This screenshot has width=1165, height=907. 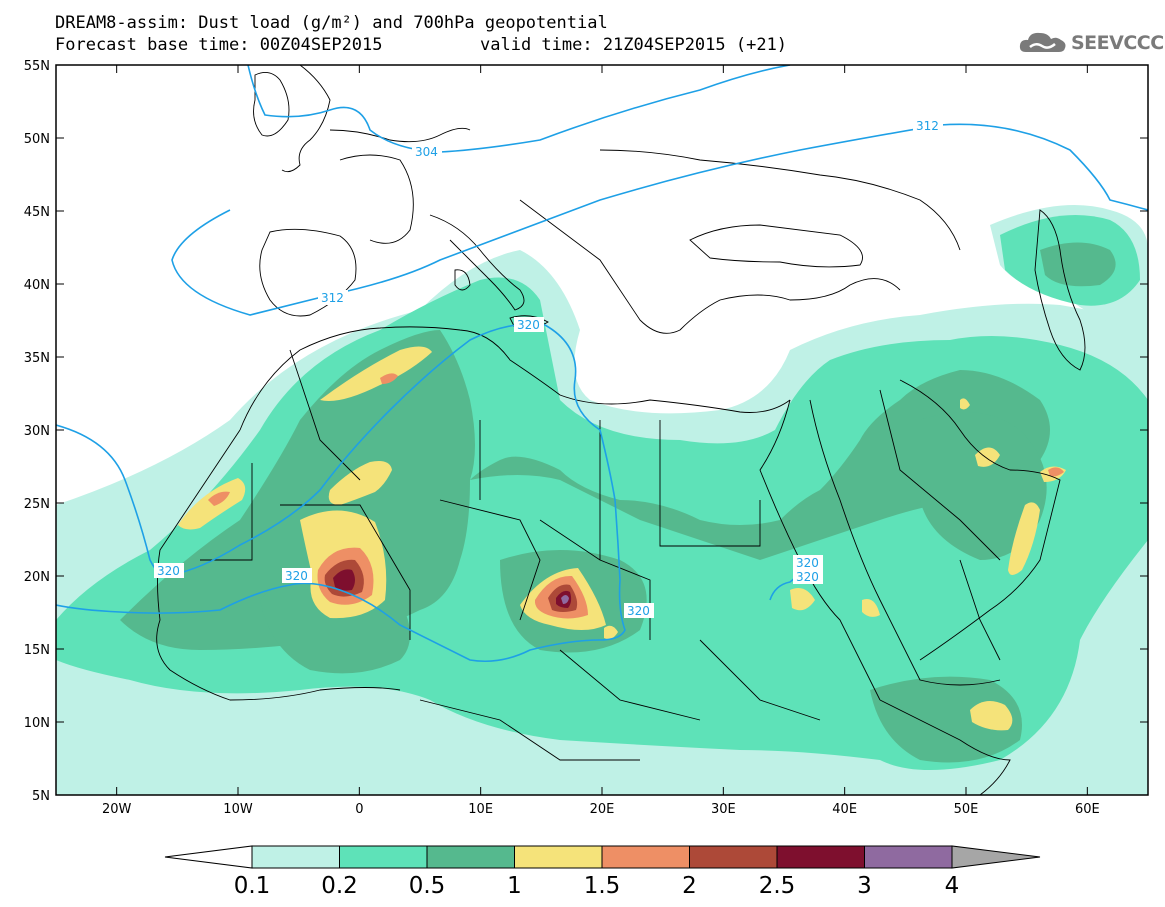 What do you see at coordinates (1087, 809) in the screenshot?
I see `lon-tick-label: 60E` at bounding box center [1087, 809].